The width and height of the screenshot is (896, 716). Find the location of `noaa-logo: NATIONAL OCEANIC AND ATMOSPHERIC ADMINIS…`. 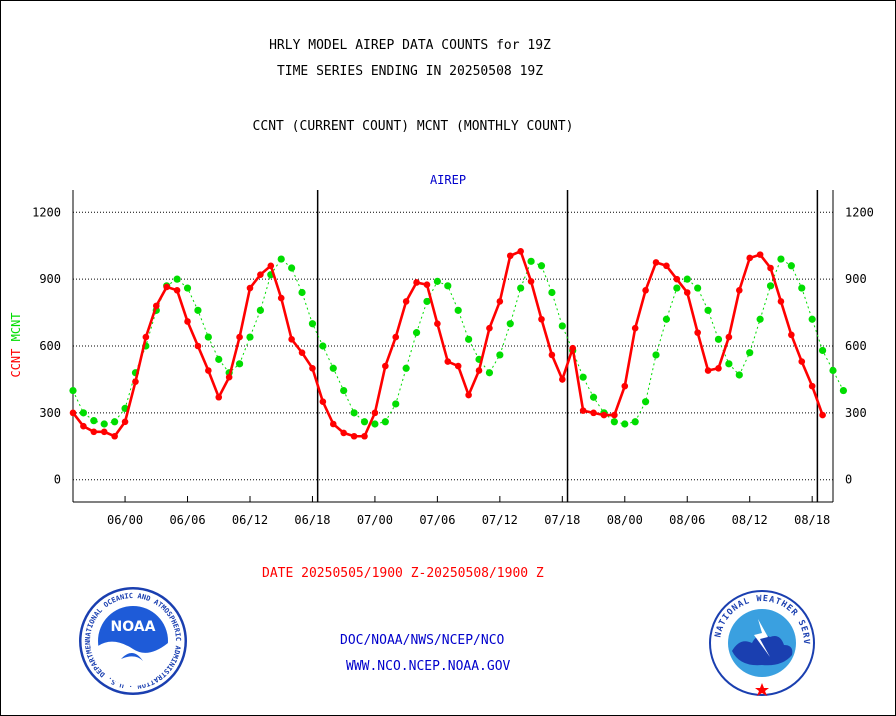

noaa-logo: NATIONAL OCEANIC AND ATMOSPHERIC ADMINIS… is located at coordinates (133, 641).